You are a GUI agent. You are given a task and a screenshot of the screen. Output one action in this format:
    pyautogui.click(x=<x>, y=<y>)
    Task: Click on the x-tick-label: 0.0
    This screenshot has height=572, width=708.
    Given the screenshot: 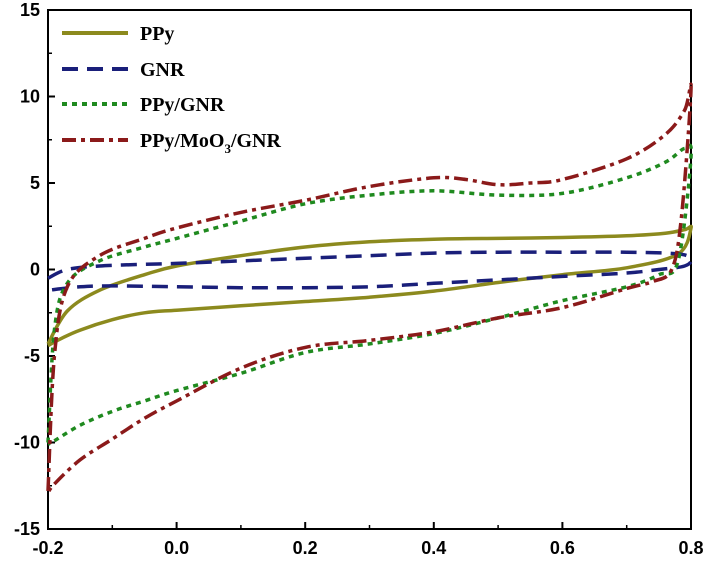 What is the action you would take?
    pyautogui.click(x=176, y=548)
    